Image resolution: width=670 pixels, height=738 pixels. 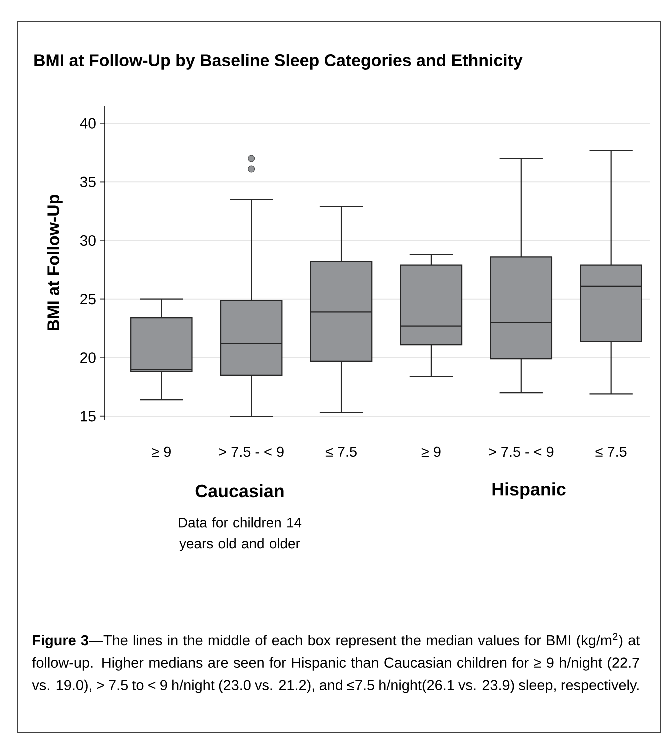 I want to click on y-tick-label: 30, so click(x=88, y=240).